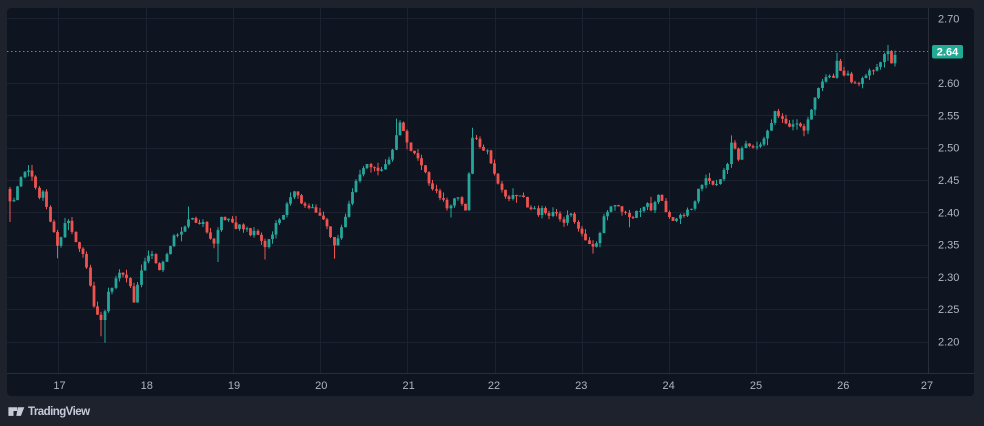 This screenshot has height=426, width=984. Describe the element at coordinates (948, 246) in the screenshot. I see `svg-text: 2.35` at that location.